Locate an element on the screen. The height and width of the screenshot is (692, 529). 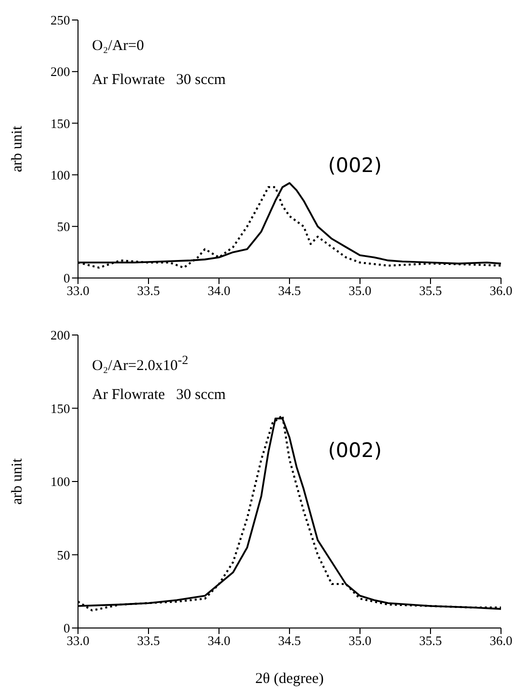
annotation: O₂/Ar=2.0x10$^{-2}$ is located at coordinates (140, 364).